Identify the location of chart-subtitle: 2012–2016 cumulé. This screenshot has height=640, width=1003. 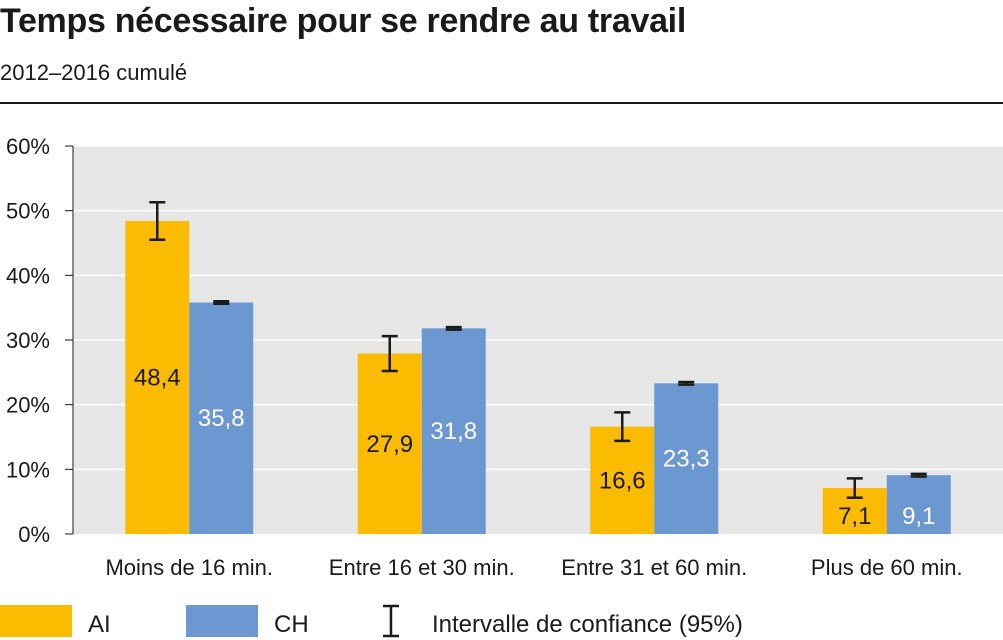
(94, 72).